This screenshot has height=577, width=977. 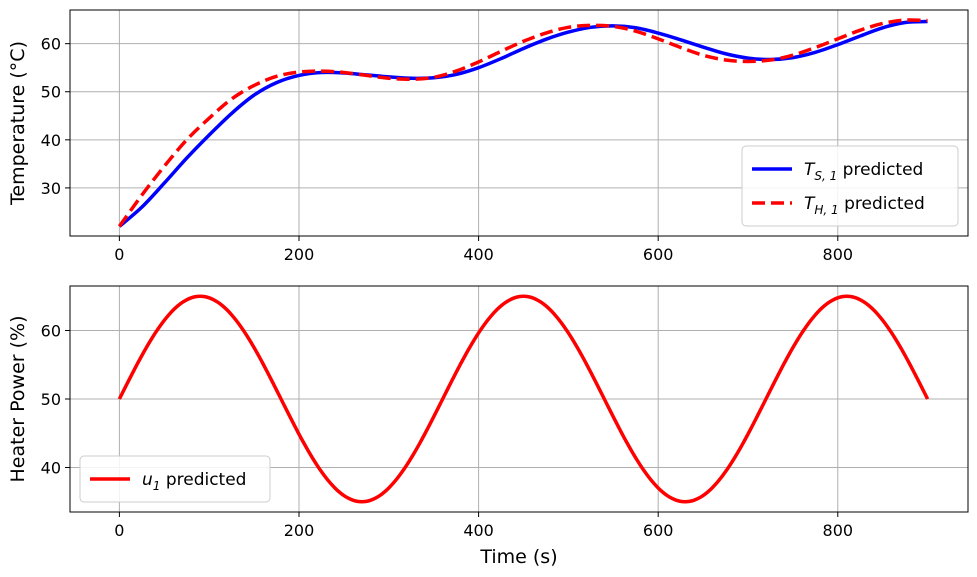 I want to click on legend-label-main: u, so click(x=147, y=480).